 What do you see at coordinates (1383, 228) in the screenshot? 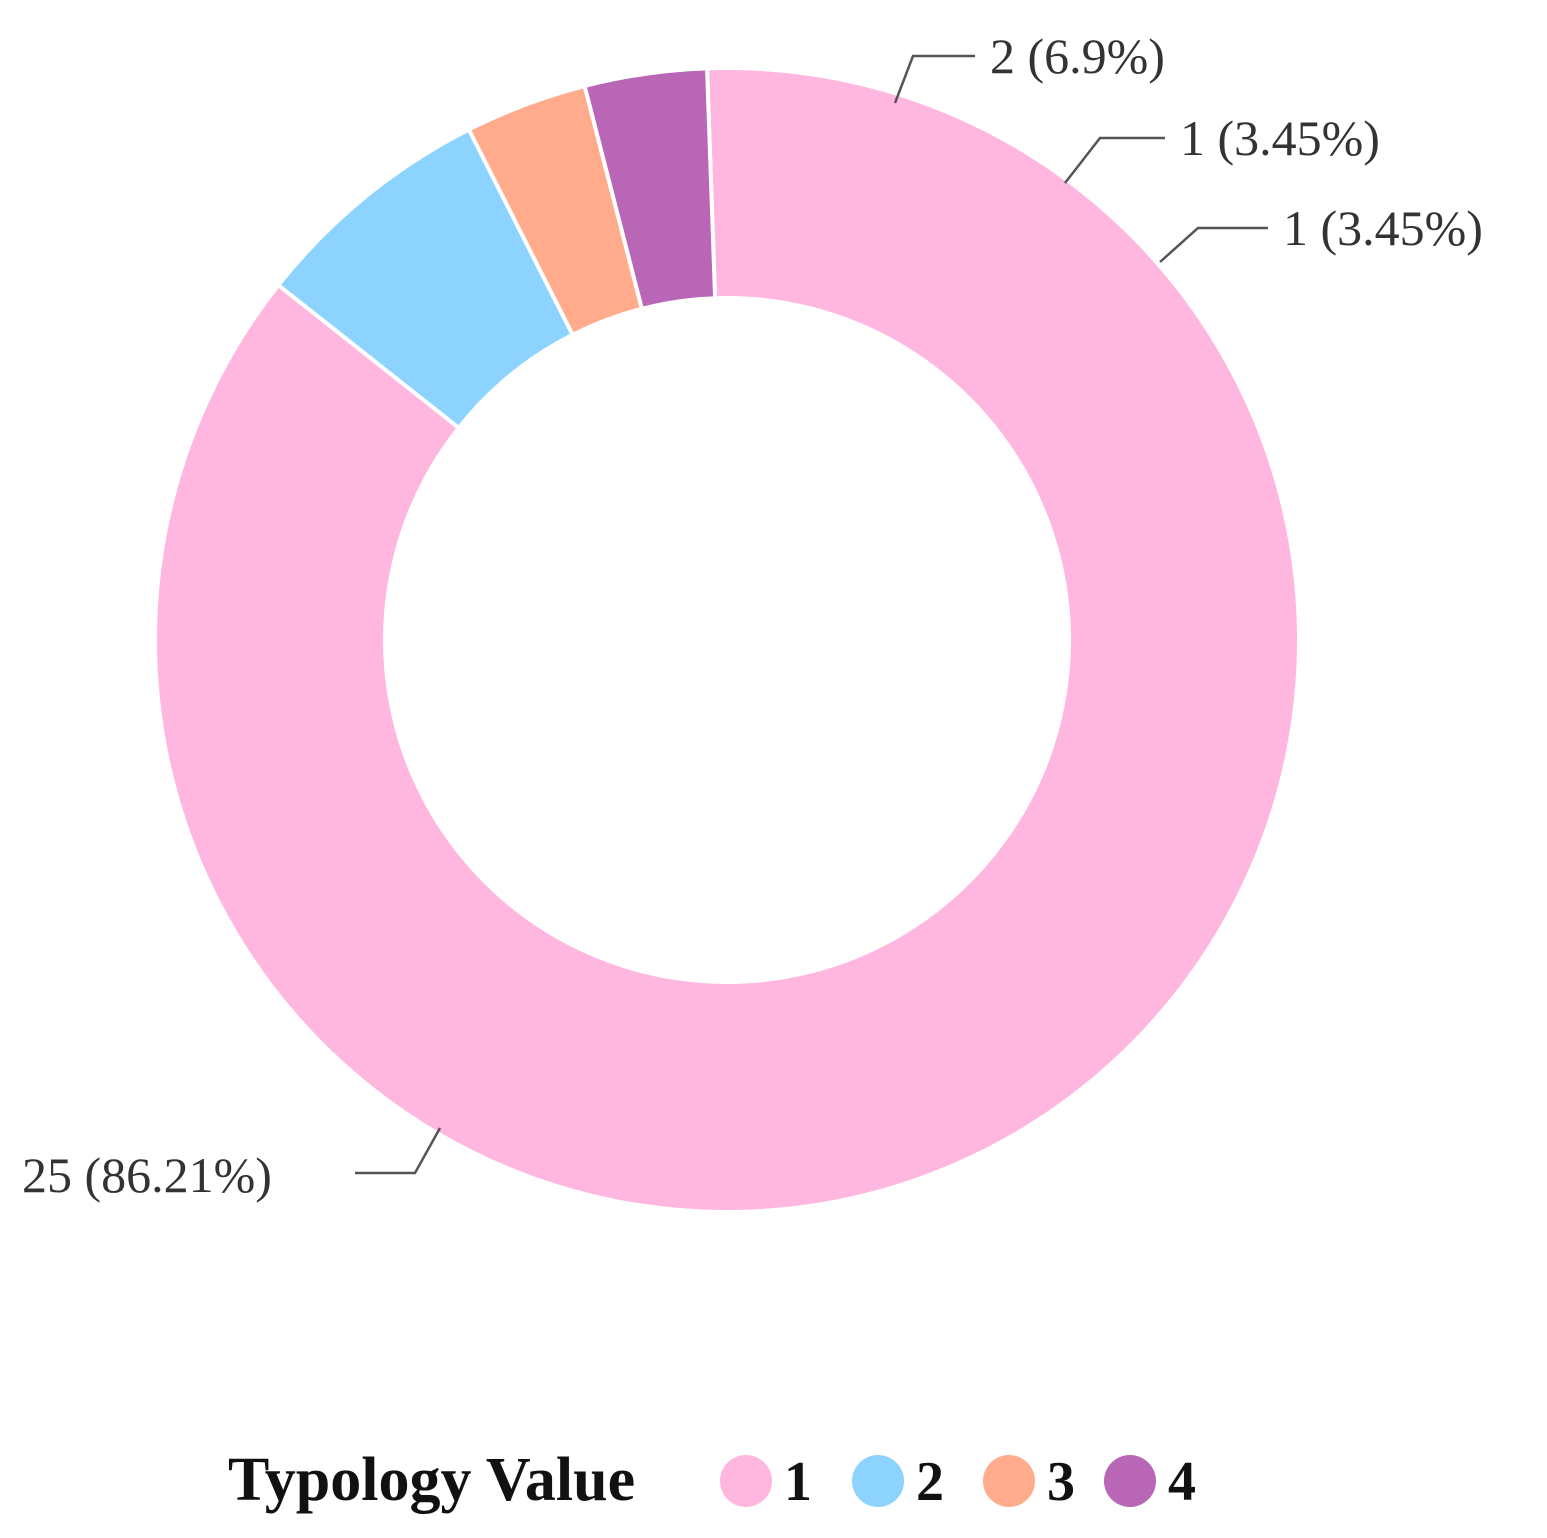
I see `data-label-4: 1 (3.45%)` at bounding box center [1383, 228].